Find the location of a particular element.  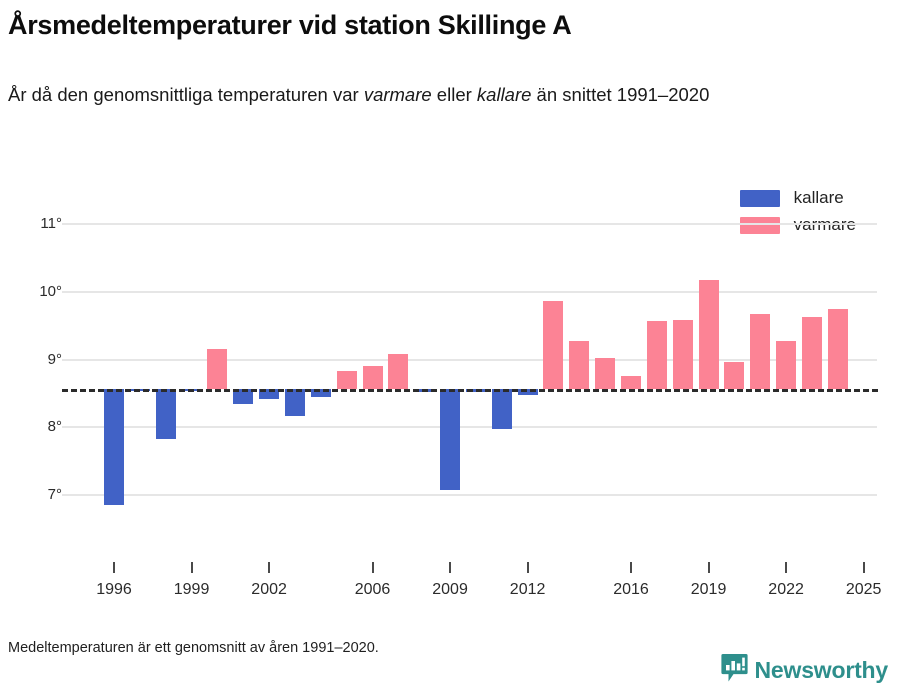

legend-item-kallare: kallare is located at coordinates (797, 198).